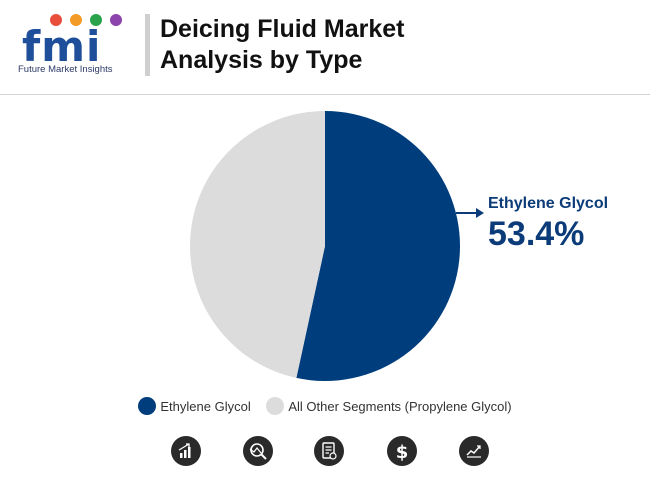  Describe the element at coordinates (474, 451) in the screenshot. I see `line-chart-icon` at that location.